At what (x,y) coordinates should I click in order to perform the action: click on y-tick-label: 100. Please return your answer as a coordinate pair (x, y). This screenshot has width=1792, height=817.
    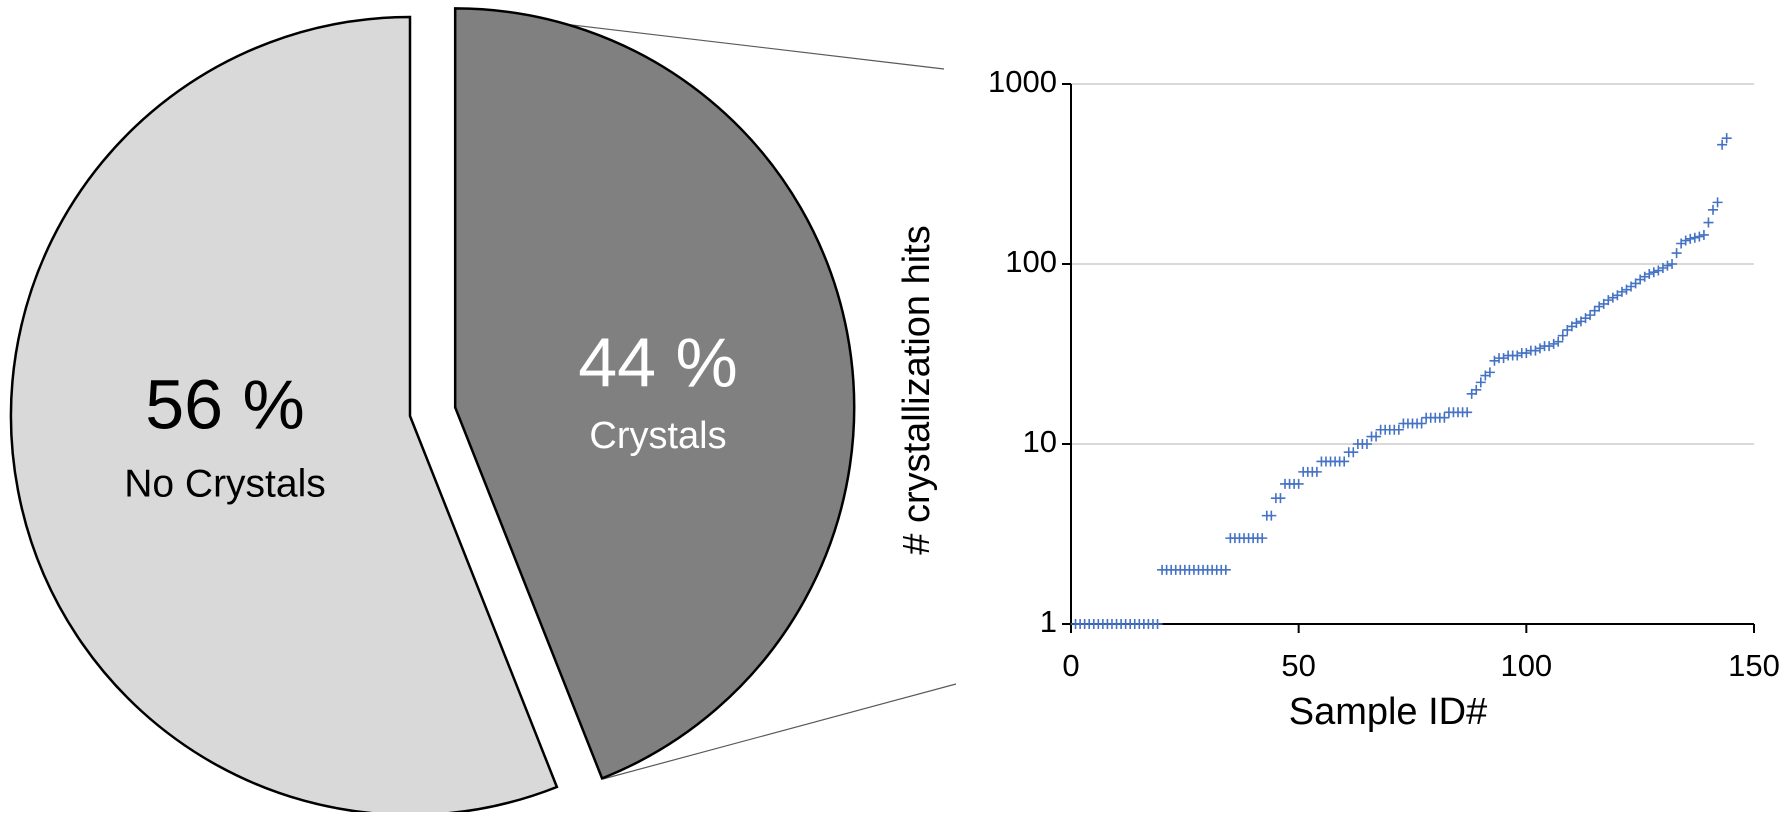
    Looking at the image, I should click on (1031, 261).